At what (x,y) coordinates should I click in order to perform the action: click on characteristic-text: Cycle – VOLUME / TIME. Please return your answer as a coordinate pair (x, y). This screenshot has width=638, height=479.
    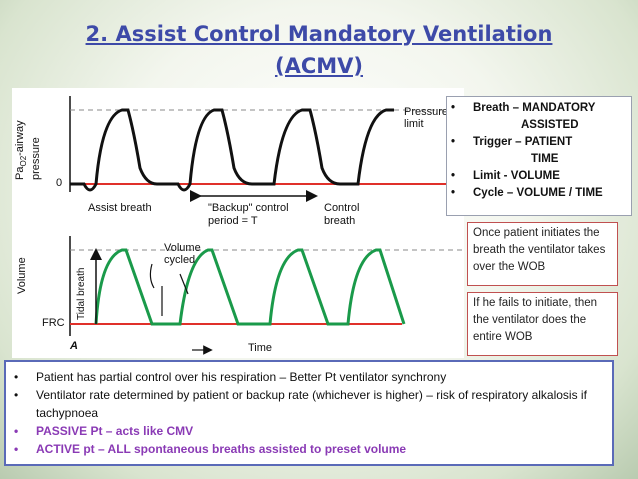
    Looking at the image, I should click on (538, 193).